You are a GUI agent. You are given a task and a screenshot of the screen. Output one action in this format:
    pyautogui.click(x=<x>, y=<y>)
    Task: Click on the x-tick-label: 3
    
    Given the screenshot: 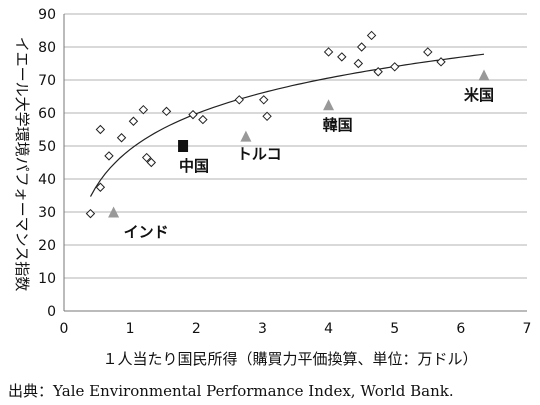 What is the action you would take?
    pyautogui.click(x=262, y=329)
    